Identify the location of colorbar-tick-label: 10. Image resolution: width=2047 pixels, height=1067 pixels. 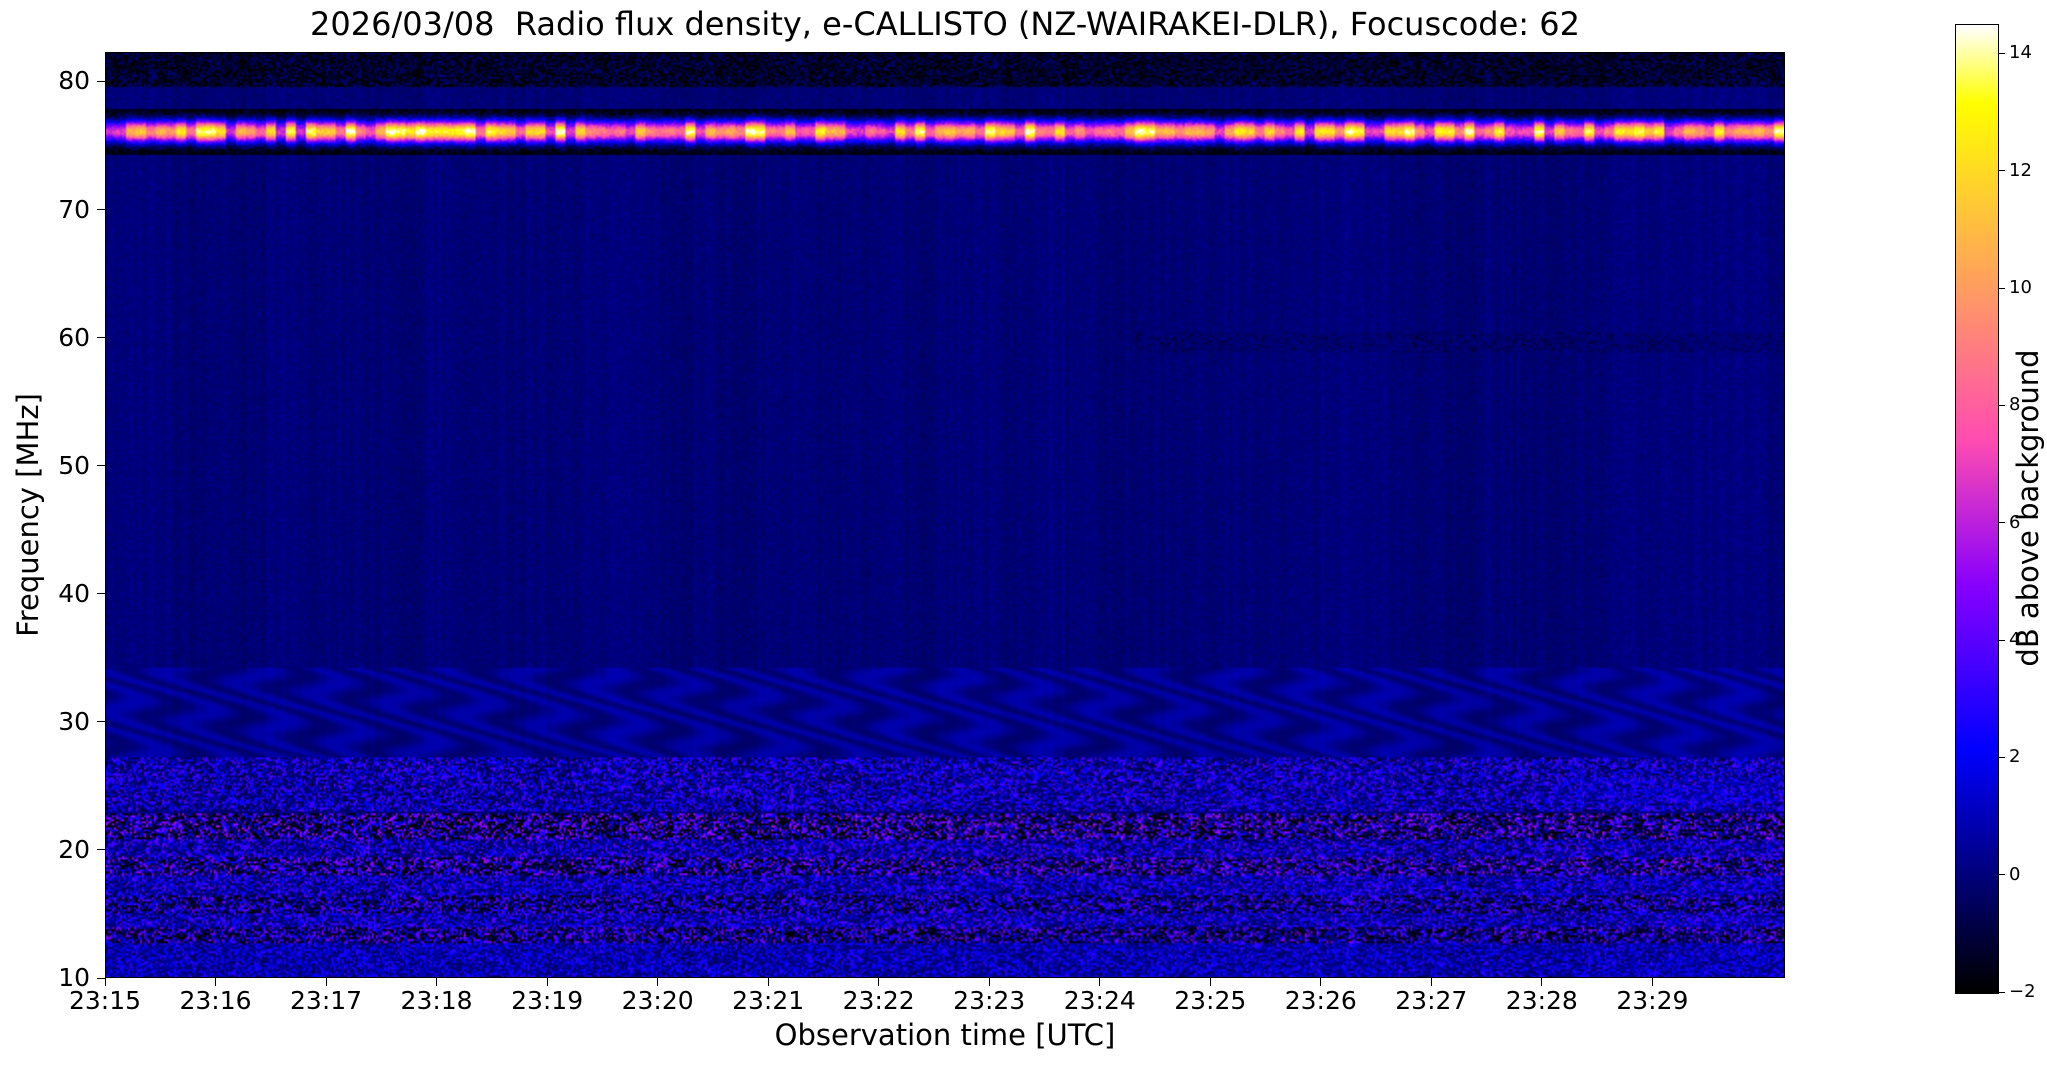
(2020, 287).